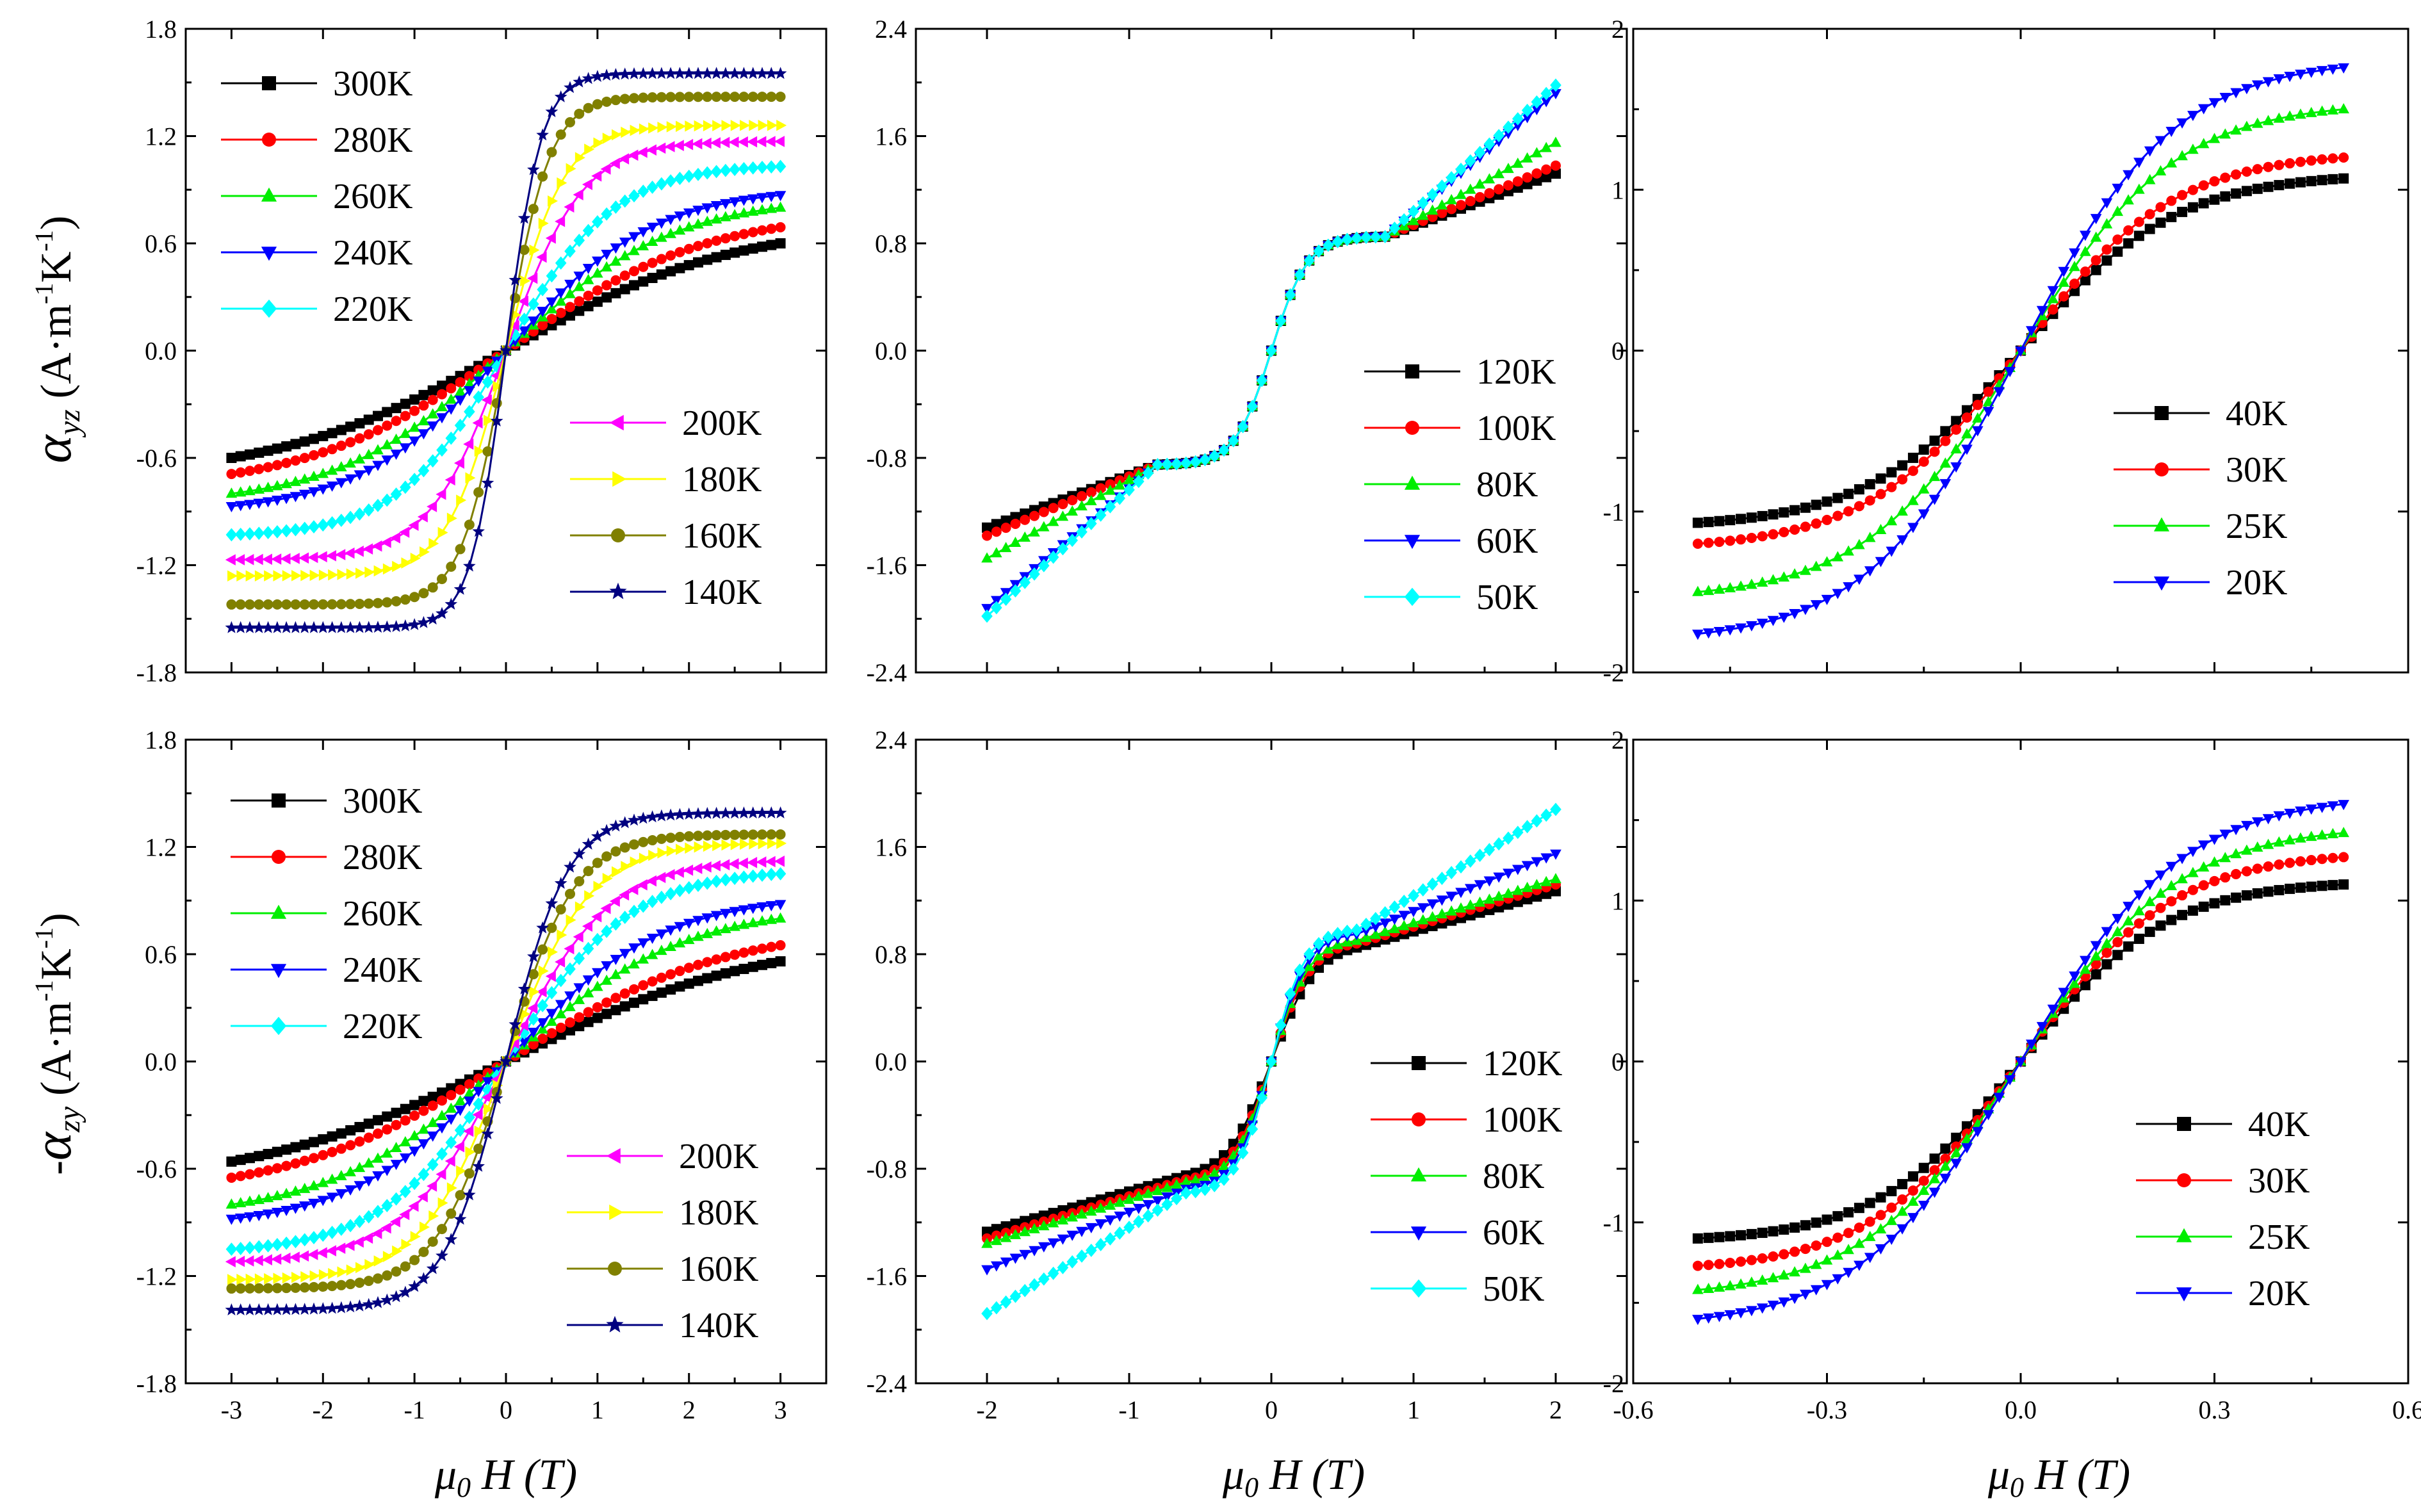 The height and width of the screenshot is (1512, 2421). What do you see at coordinates (55, 1054) in the screenshot?
I see `row-2-ylabel-unit: (A·m` at bounding box center [55, 1054].